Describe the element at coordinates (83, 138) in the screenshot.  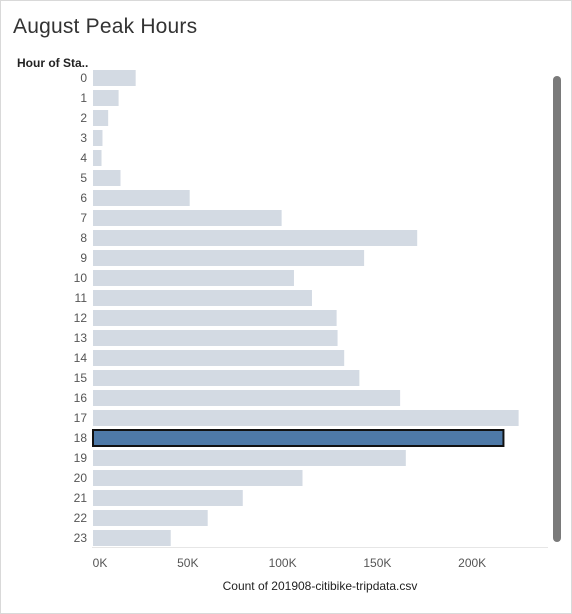
I see `category-label: 3` at that location.